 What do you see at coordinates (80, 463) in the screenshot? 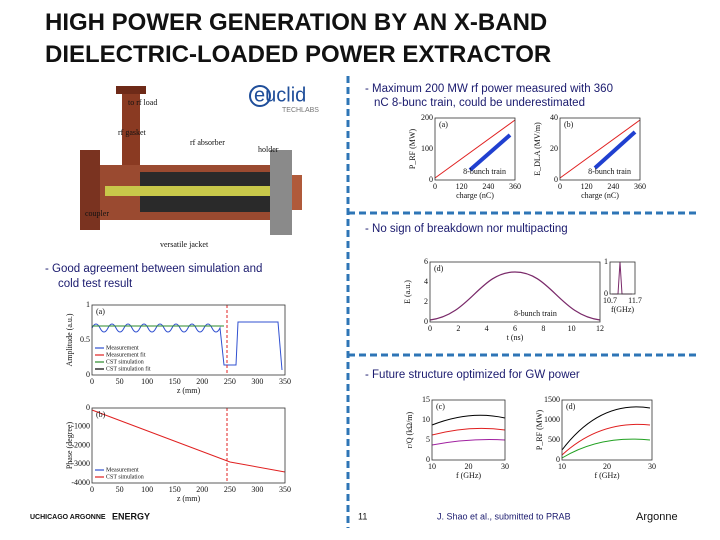
I see `y-tick-label: -3000` at bounding box center [80, 463].